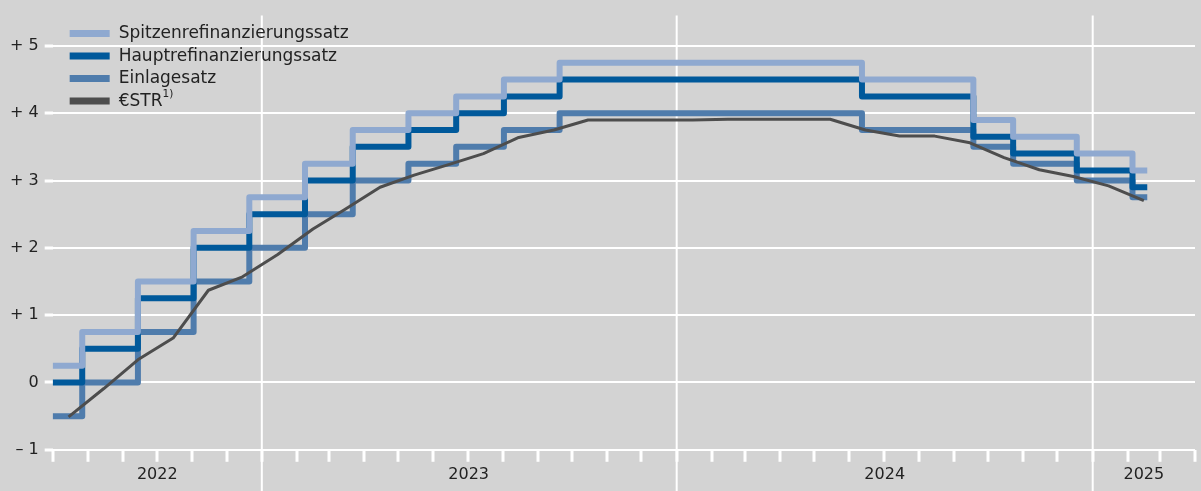 This screenshot has height=491, width=1201. I want to click on y-tick-label: + 3, so click(24, 179).